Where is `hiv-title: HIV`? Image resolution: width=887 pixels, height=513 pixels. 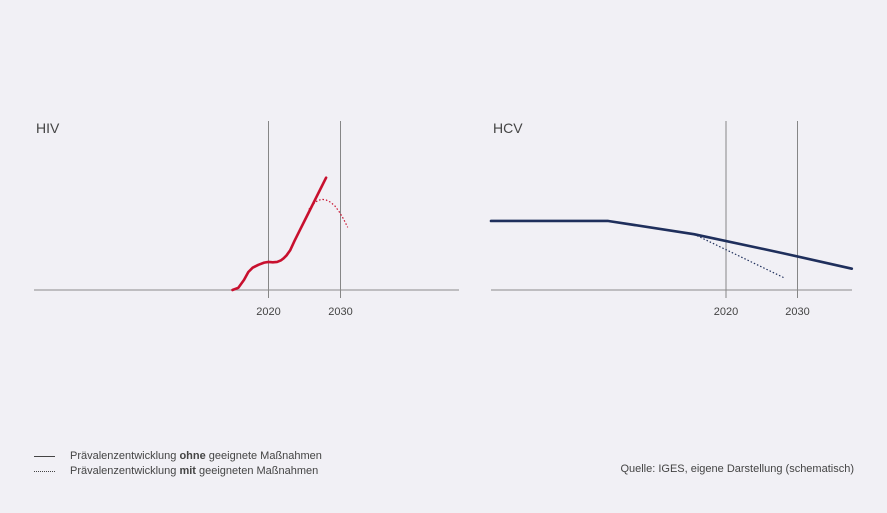 hiv-title: HIV is located at coordinates (48, 128).